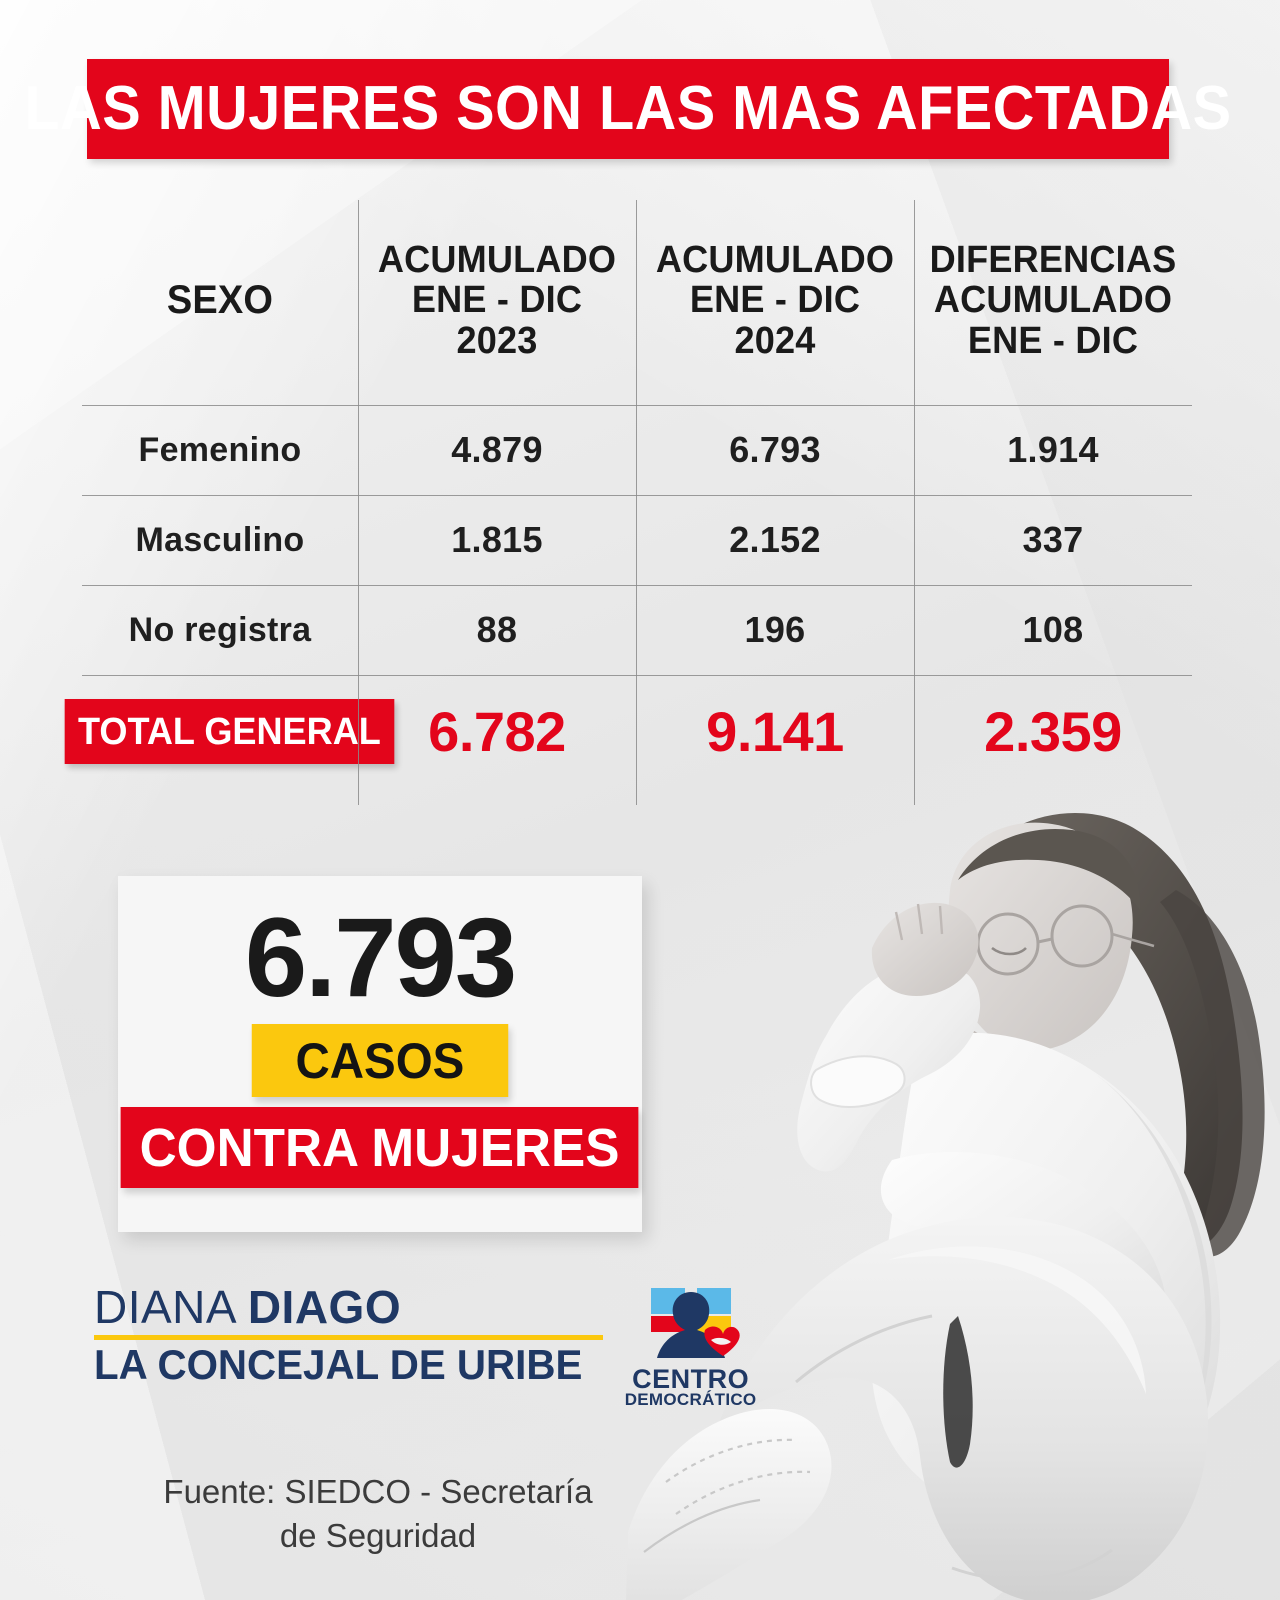 The image size is (1280, 1600). I want to click on candidate-name: DIANA DIAGO, so click(348, 1307).